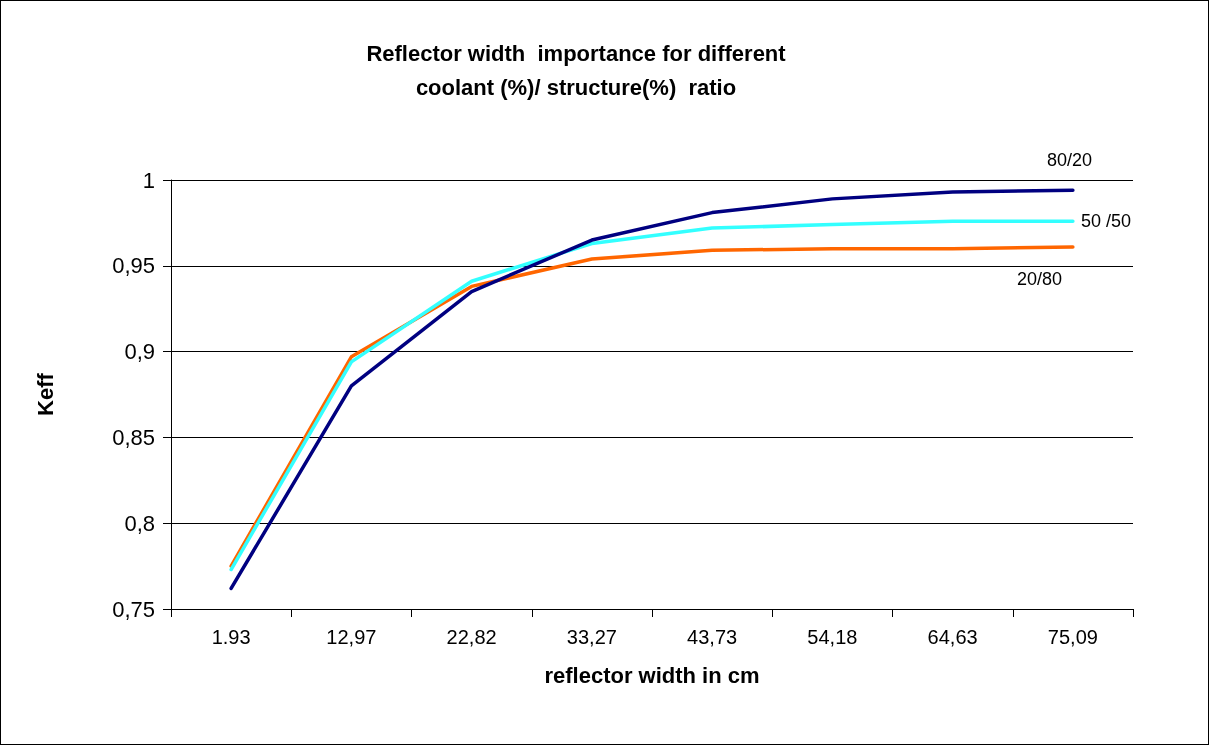  Describe the element at coordinates (591, 637) in the screenshot. I see `x-tick-label: 33,27` at that location.